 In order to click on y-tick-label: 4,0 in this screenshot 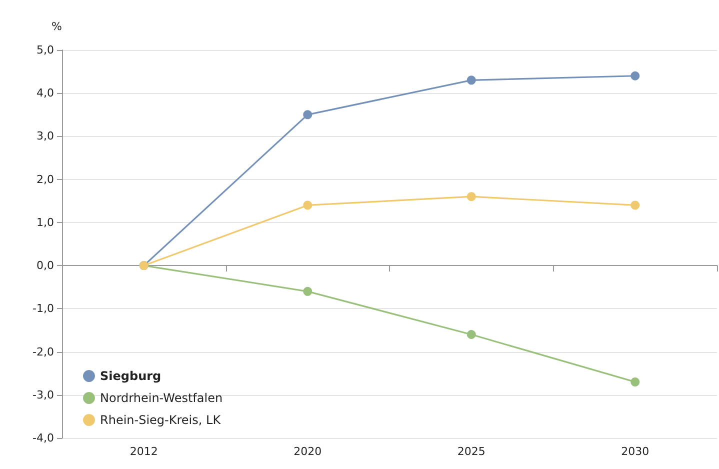, I will do `click(45, 93)`.